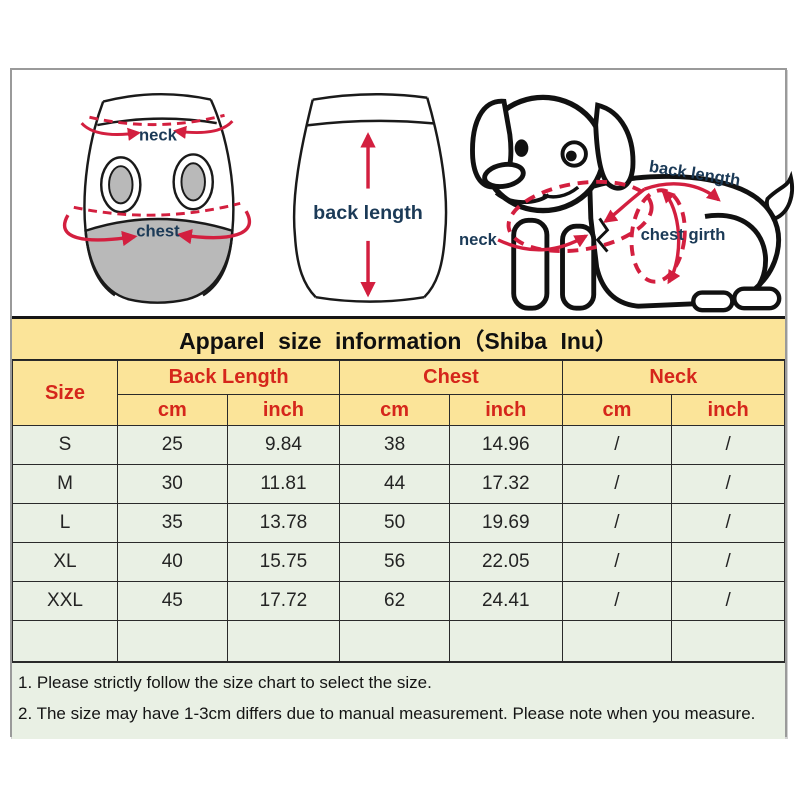 The height and width of the screenshot is (800, 800). I want to click on size-cell: L, so click(65, 523).